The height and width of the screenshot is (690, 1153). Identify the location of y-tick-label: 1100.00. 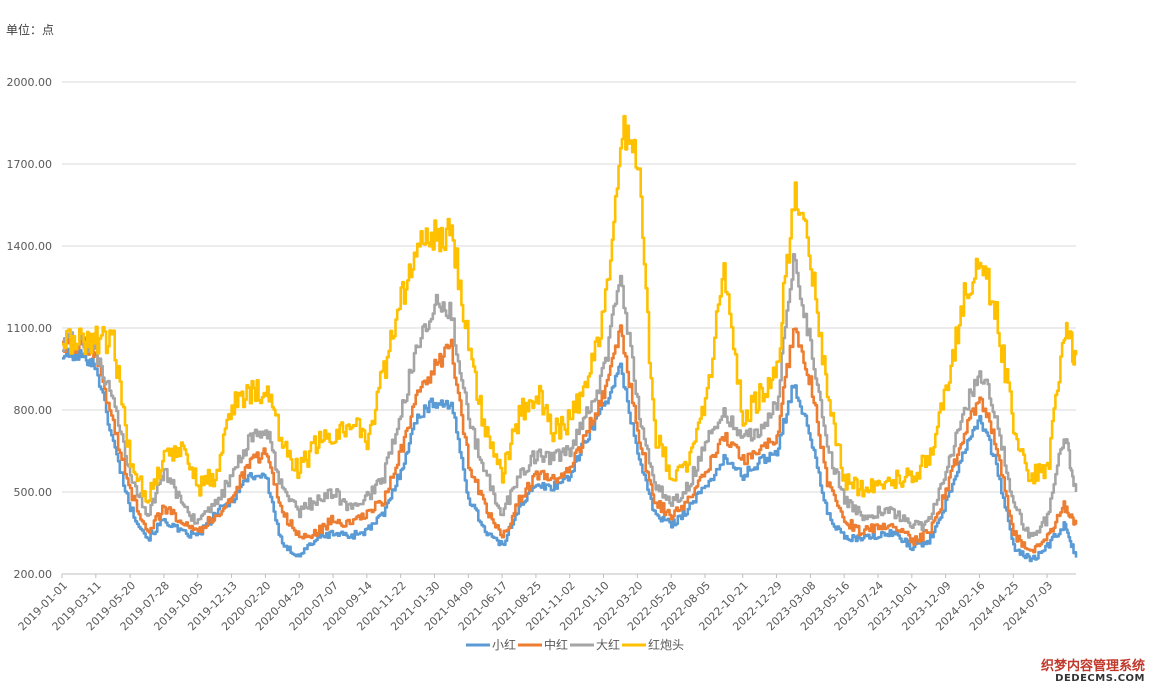
(30, 328).